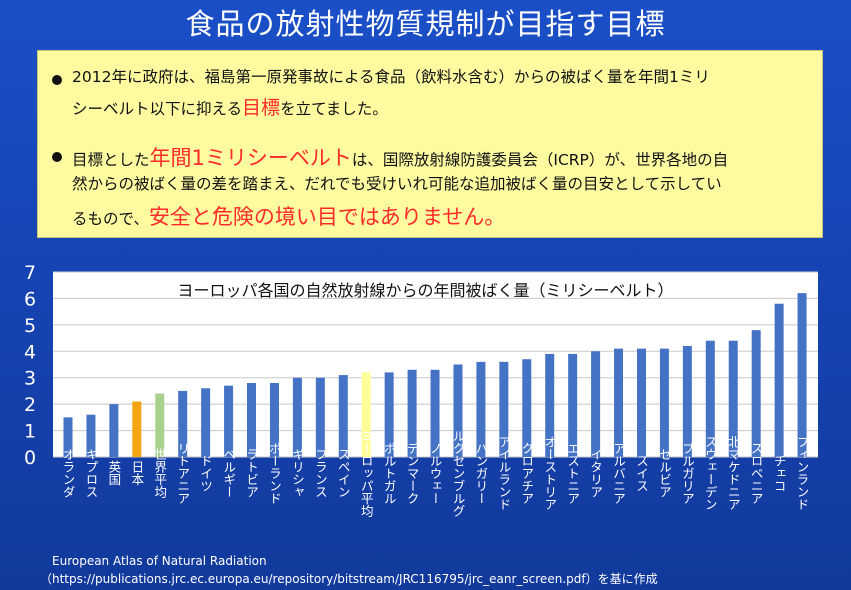  Describe the element at coordinates (425, 24) in the screenshot. I see `slide-title: 食品の放射性物質規制が目指す目標` at that location.